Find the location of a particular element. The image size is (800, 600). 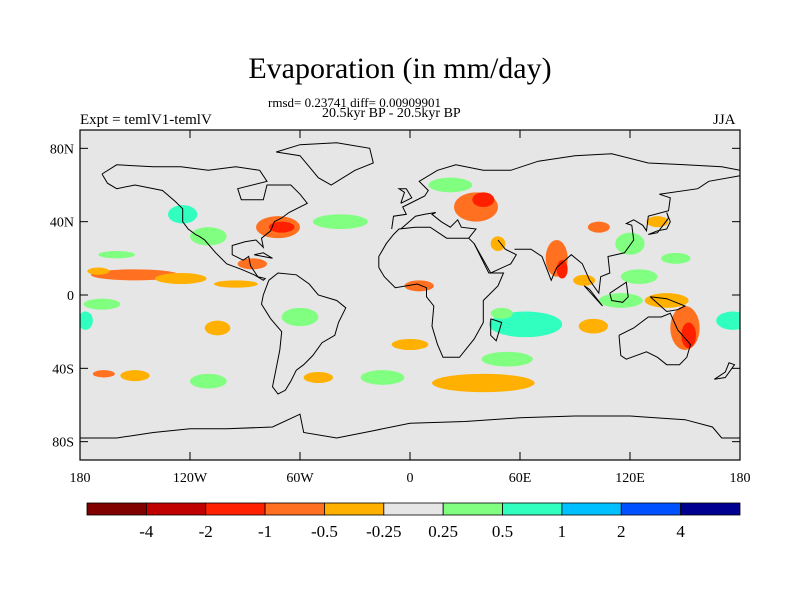

lat-tick-label: 40S is located at coordinates (63, 369).